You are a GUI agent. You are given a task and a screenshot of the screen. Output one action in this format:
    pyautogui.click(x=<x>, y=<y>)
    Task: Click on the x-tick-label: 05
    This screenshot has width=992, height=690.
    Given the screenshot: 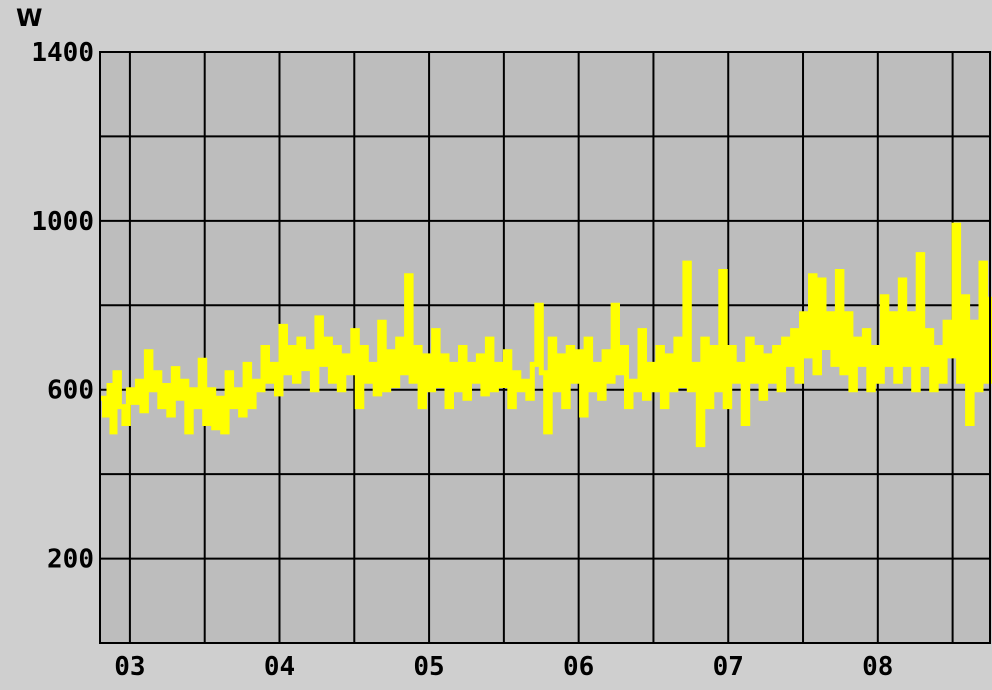 What is the action you would take?
    pyautogui.click(x=428, y=667)
    